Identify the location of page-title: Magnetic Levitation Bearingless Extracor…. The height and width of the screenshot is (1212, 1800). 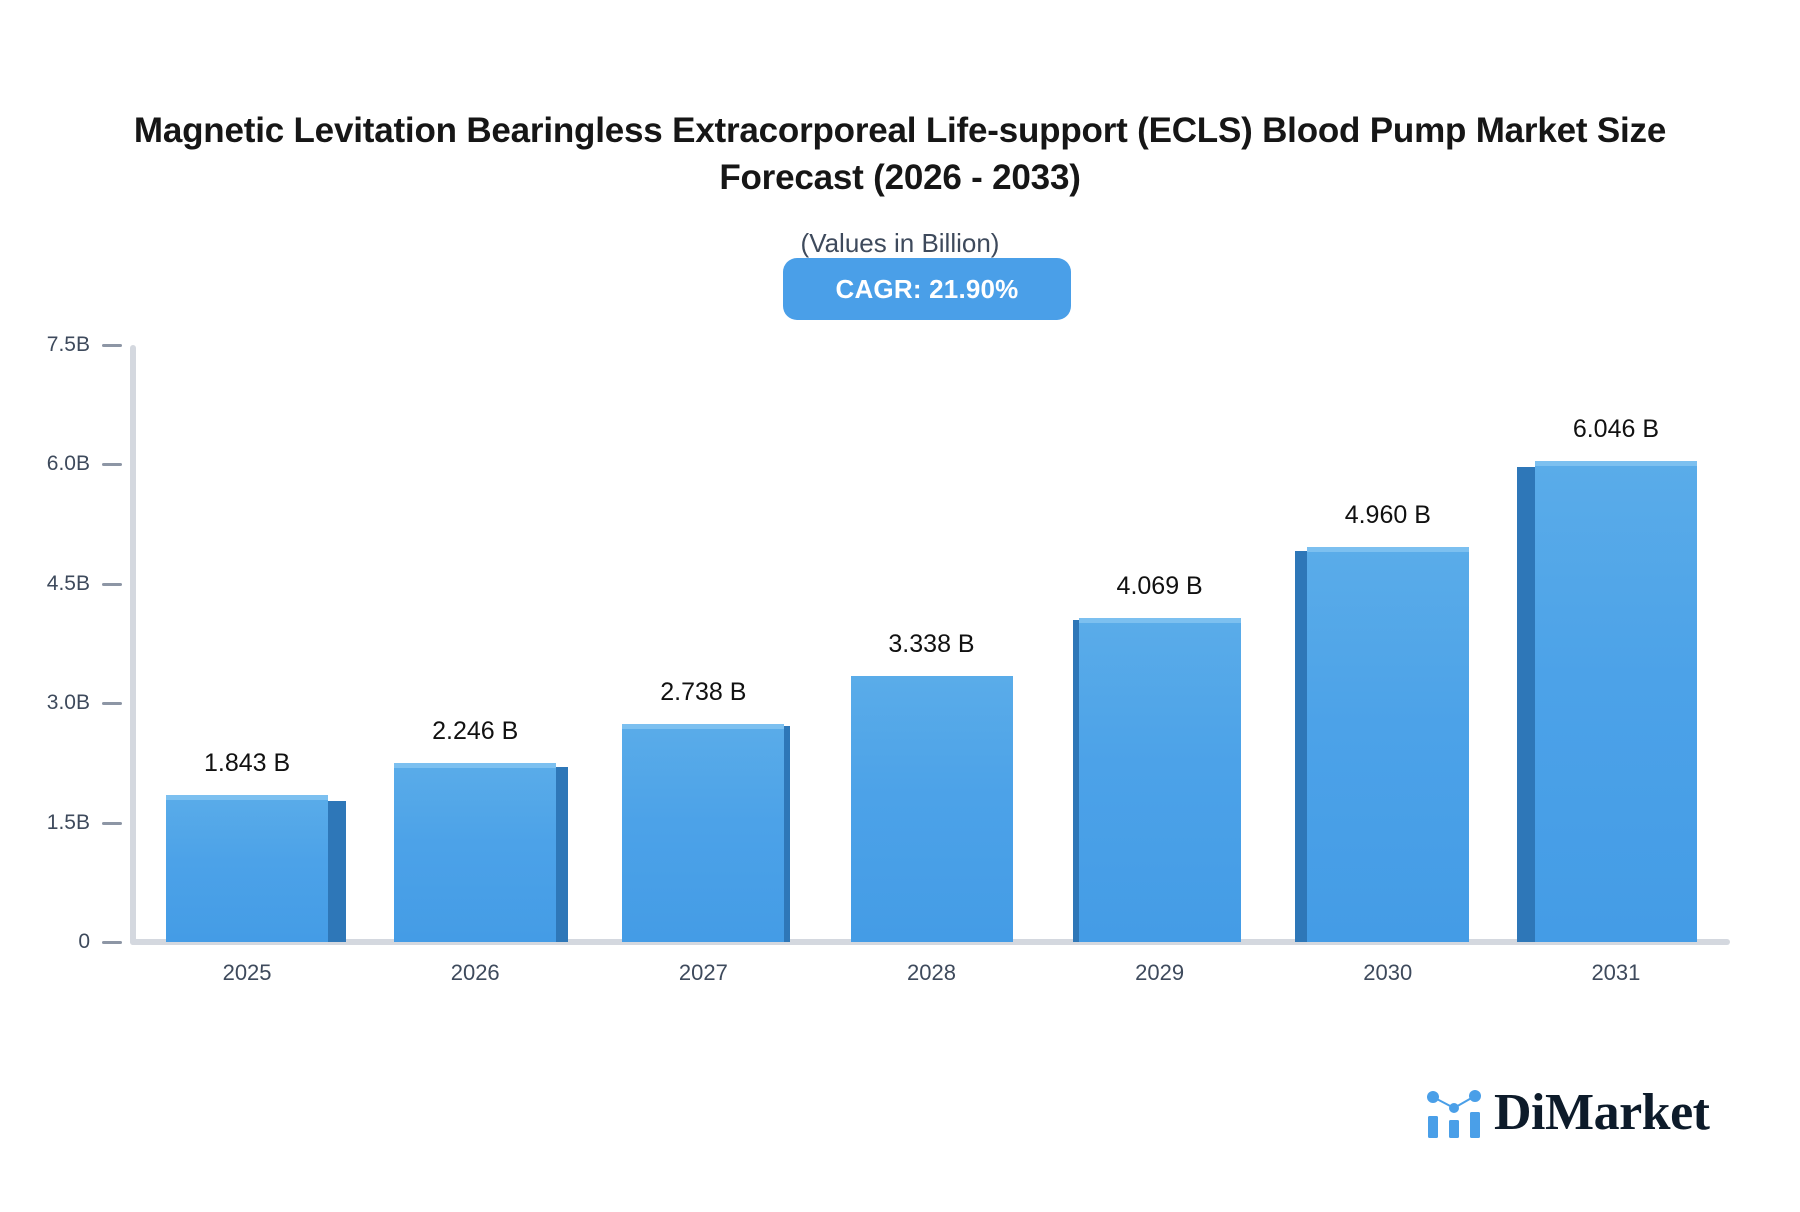
(900, 154).